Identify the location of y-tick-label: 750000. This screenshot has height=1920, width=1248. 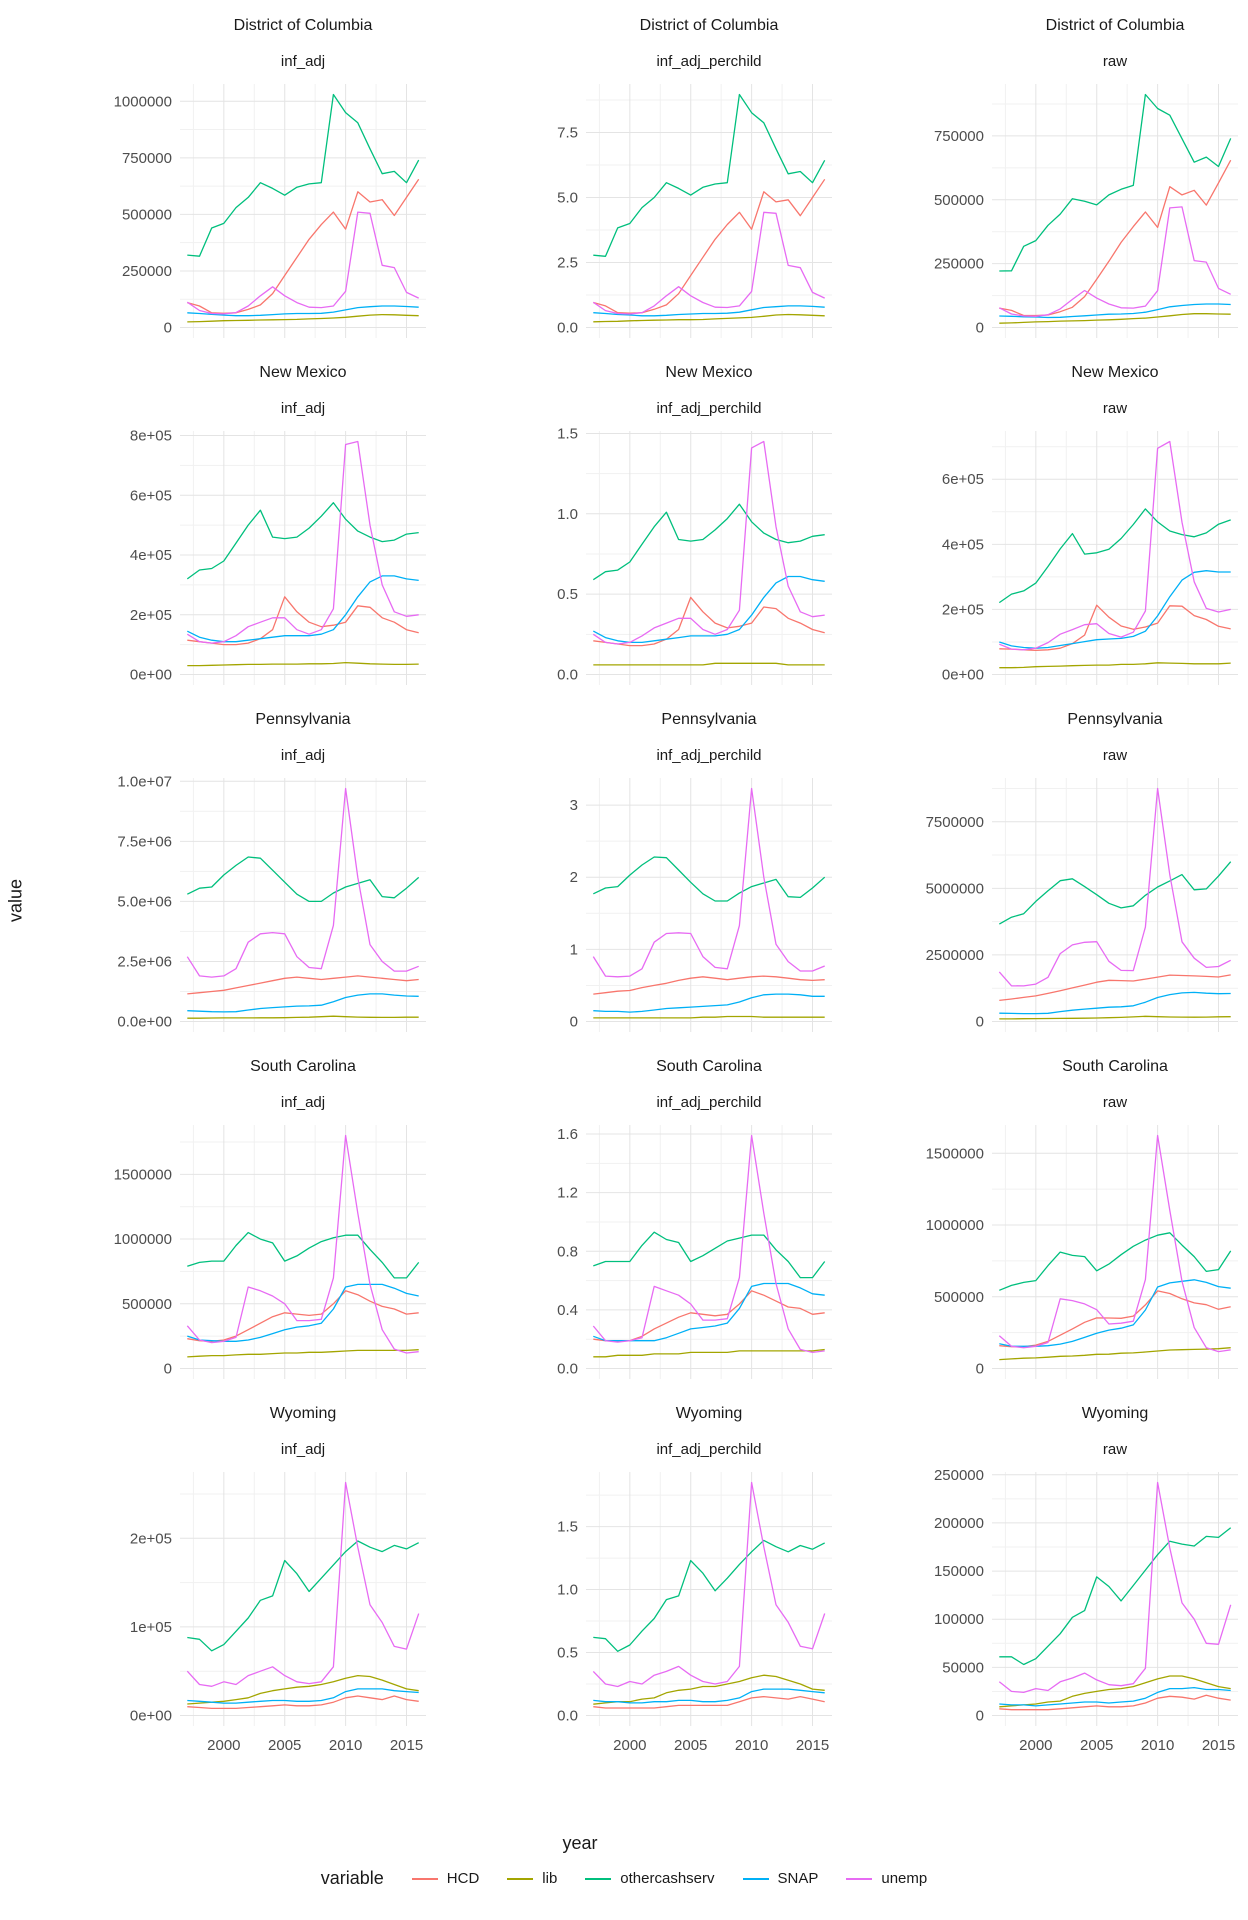
(147, 158).